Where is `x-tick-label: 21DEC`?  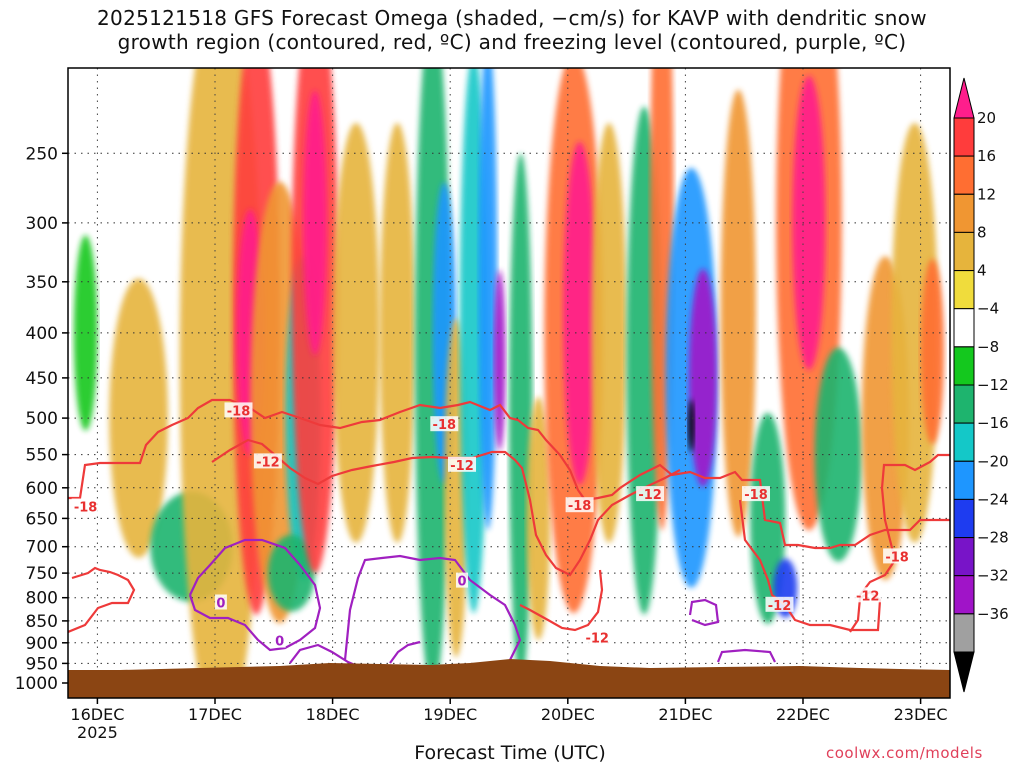
x-tick-label: 21DEC is located at coordinates (685, 714).